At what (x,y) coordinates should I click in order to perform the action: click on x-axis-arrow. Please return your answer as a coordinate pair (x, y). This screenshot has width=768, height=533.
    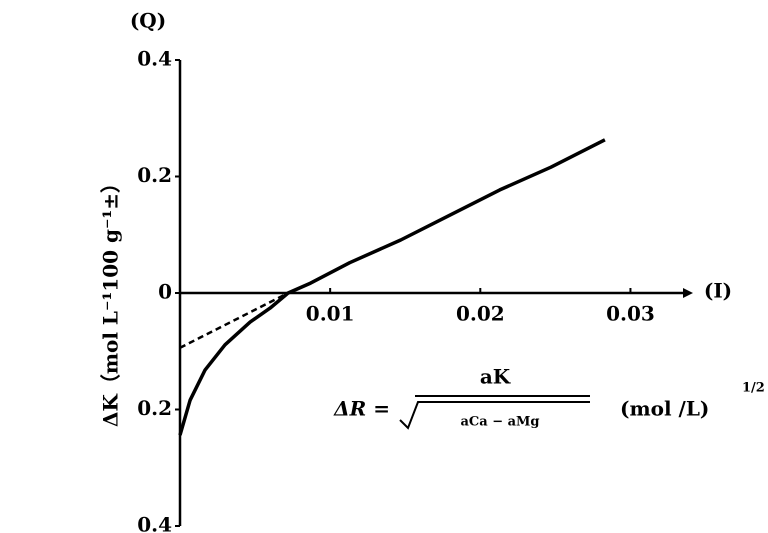
    Looking at the image, I should click on (688, 293).